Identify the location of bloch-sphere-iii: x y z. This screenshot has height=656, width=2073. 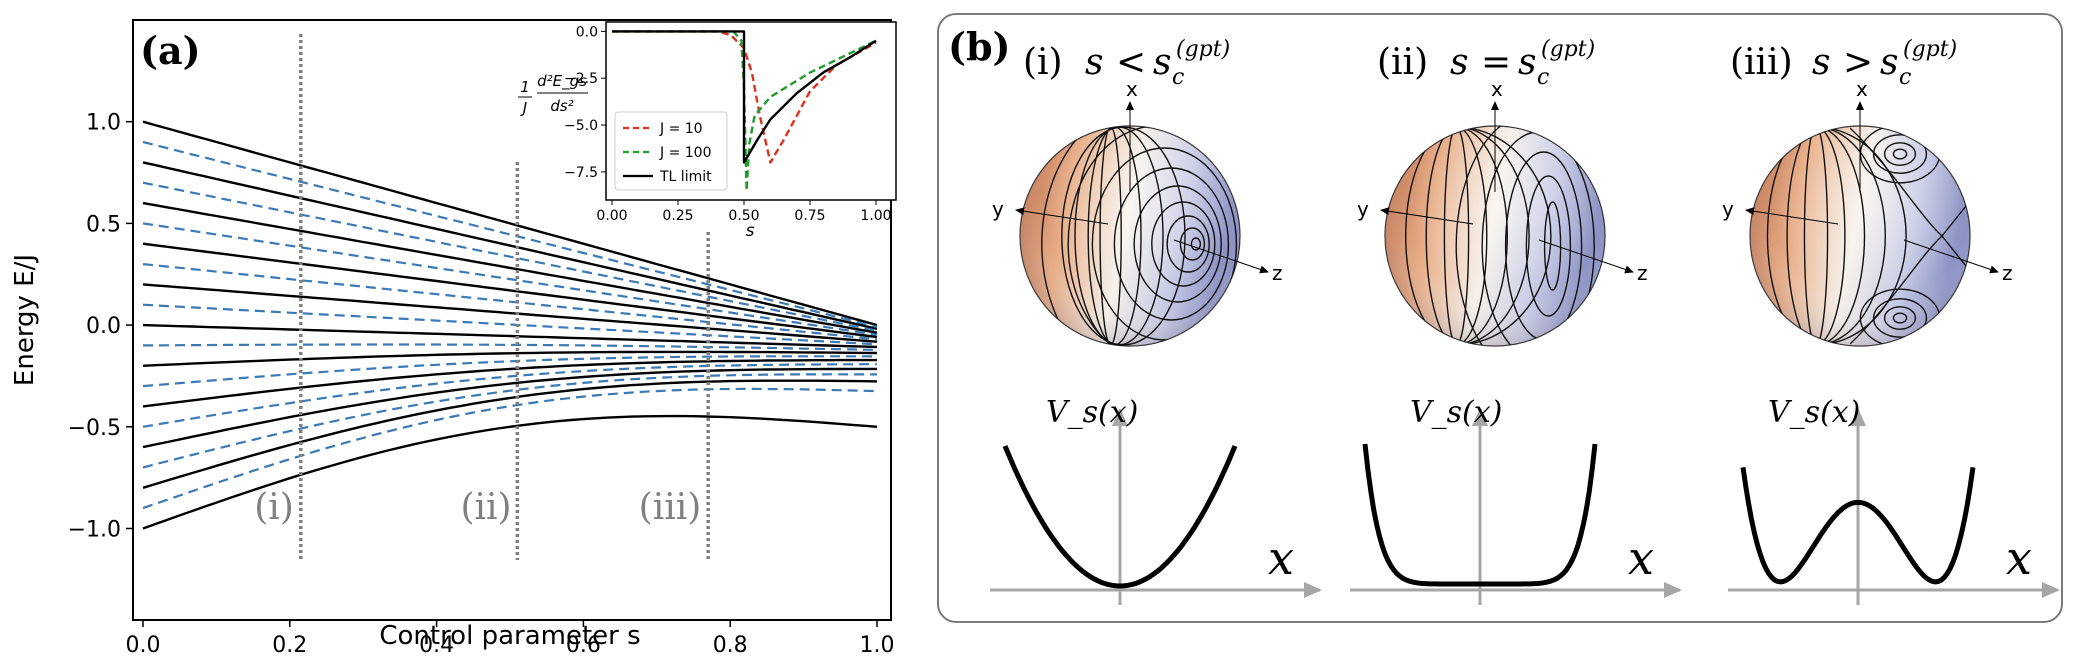
(1867, 212).